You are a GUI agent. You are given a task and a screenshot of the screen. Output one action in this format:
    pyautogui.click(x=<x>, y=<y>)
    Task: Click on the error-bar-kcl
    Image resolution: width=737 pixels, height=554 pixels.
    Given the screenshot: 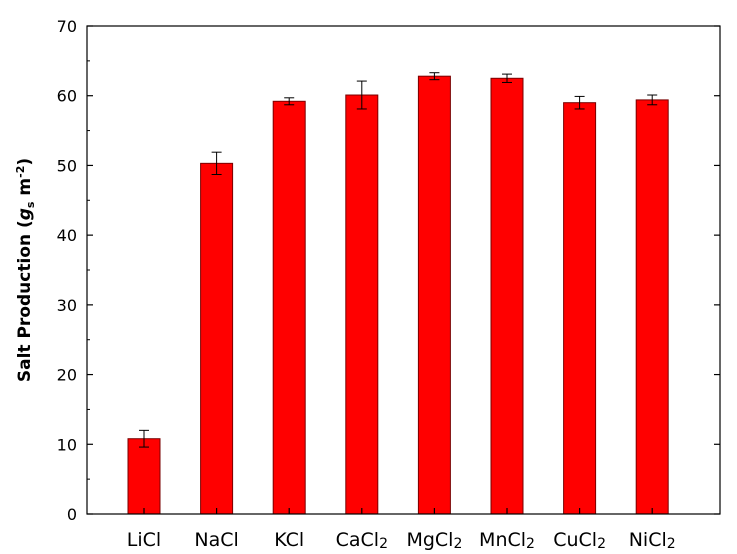 What is the action you would take?
    pyautogui.click(x=289, y=101)
    